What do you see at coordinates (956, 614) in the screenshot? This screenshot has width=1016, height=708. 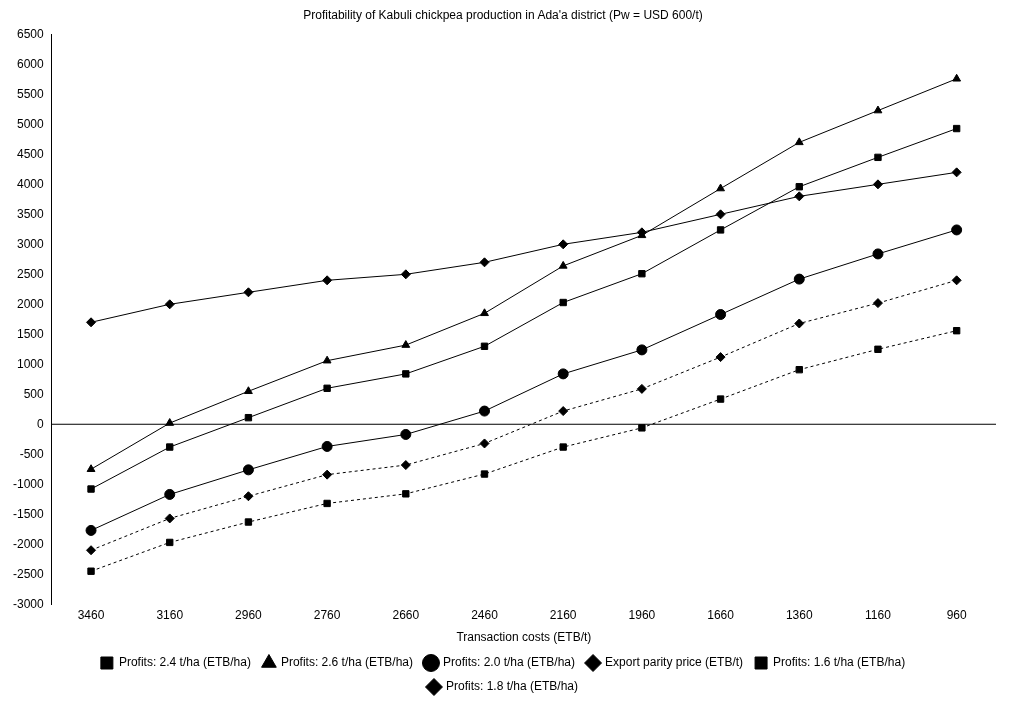 I see `x-tick-label: 960` at bounding box center [956, 614].